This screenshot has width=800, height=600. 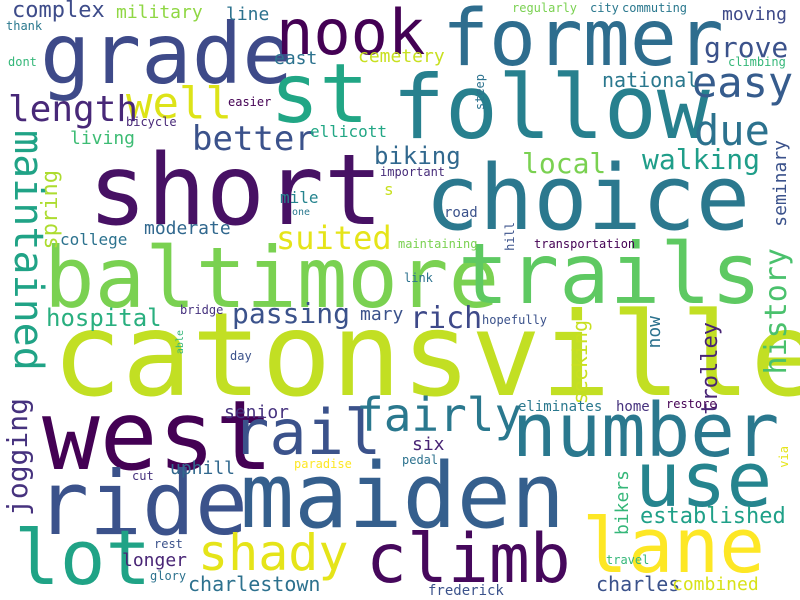 What do you see at coordinates (253, 139) in the screenshot?
I see `word-better: better` at bounding box center [253, 139].